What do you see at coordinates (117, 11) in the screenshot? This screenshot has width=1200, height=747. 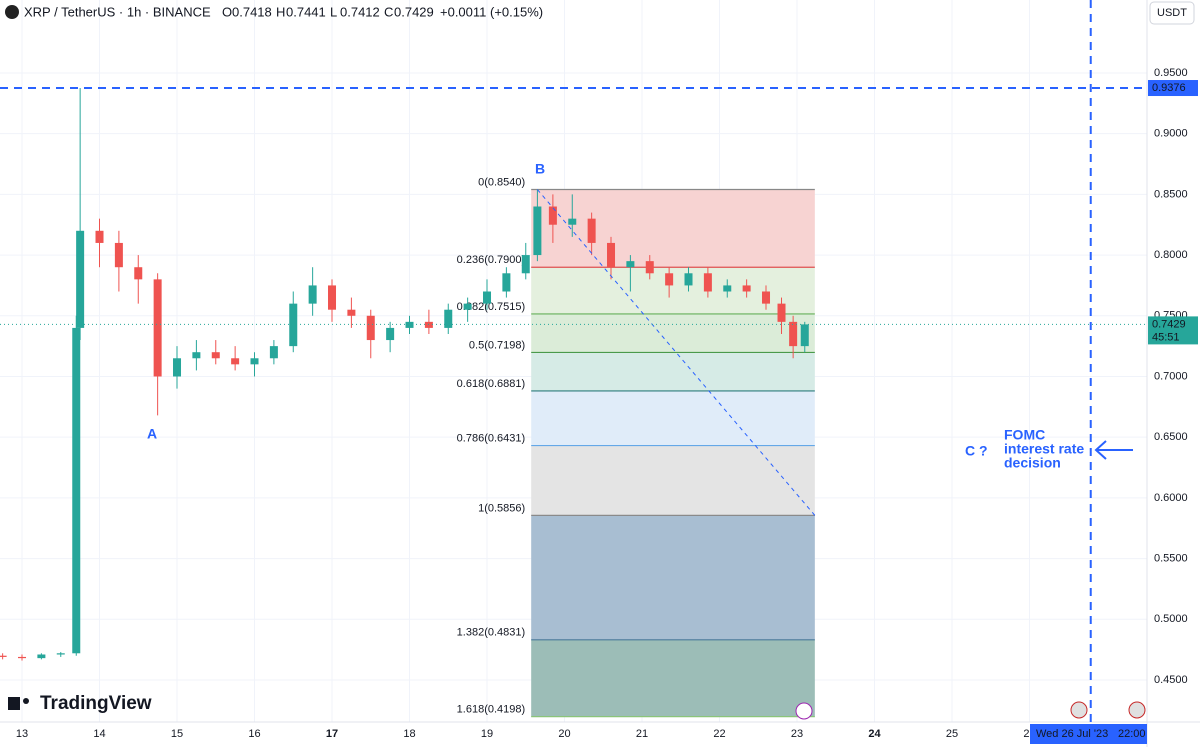 I see `symbol: XRP / TetherUS · 1h · BINANCE` at bounding box center [117, 11].